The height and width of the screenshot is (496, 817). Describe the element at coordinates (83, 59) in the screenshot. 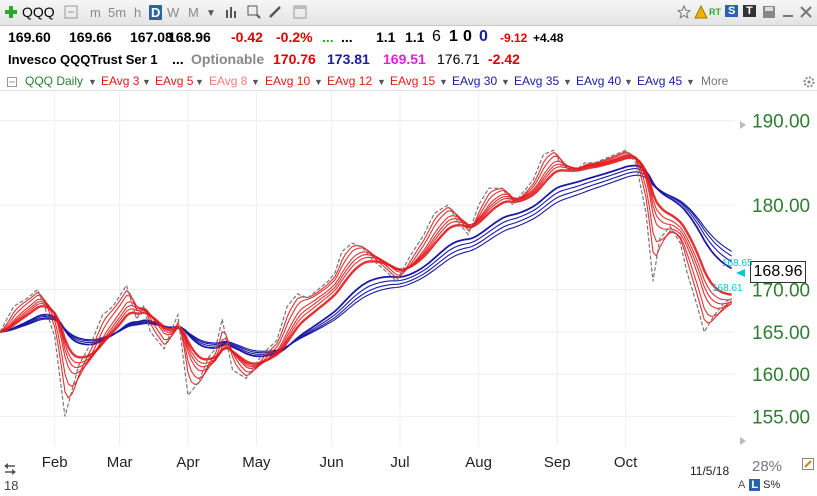

I see `security-name: Invesco QQQTrust Ser 1` at that location.